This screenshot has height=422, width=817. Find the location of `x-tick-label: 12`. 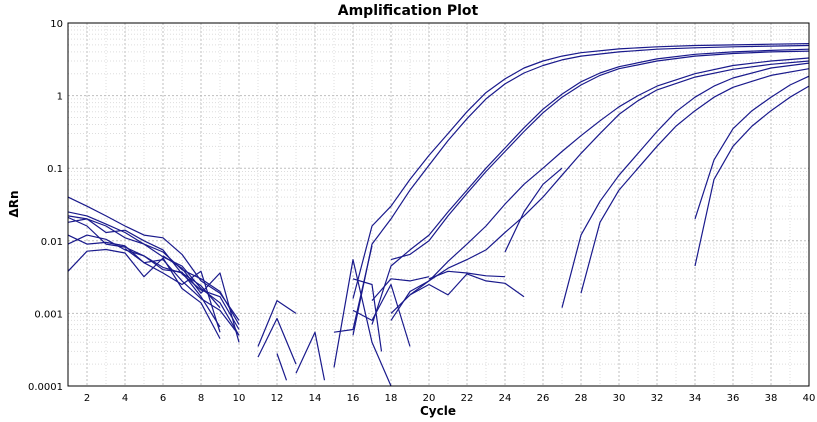

x-tick-label: 12 is located at coordinates (277, 398).